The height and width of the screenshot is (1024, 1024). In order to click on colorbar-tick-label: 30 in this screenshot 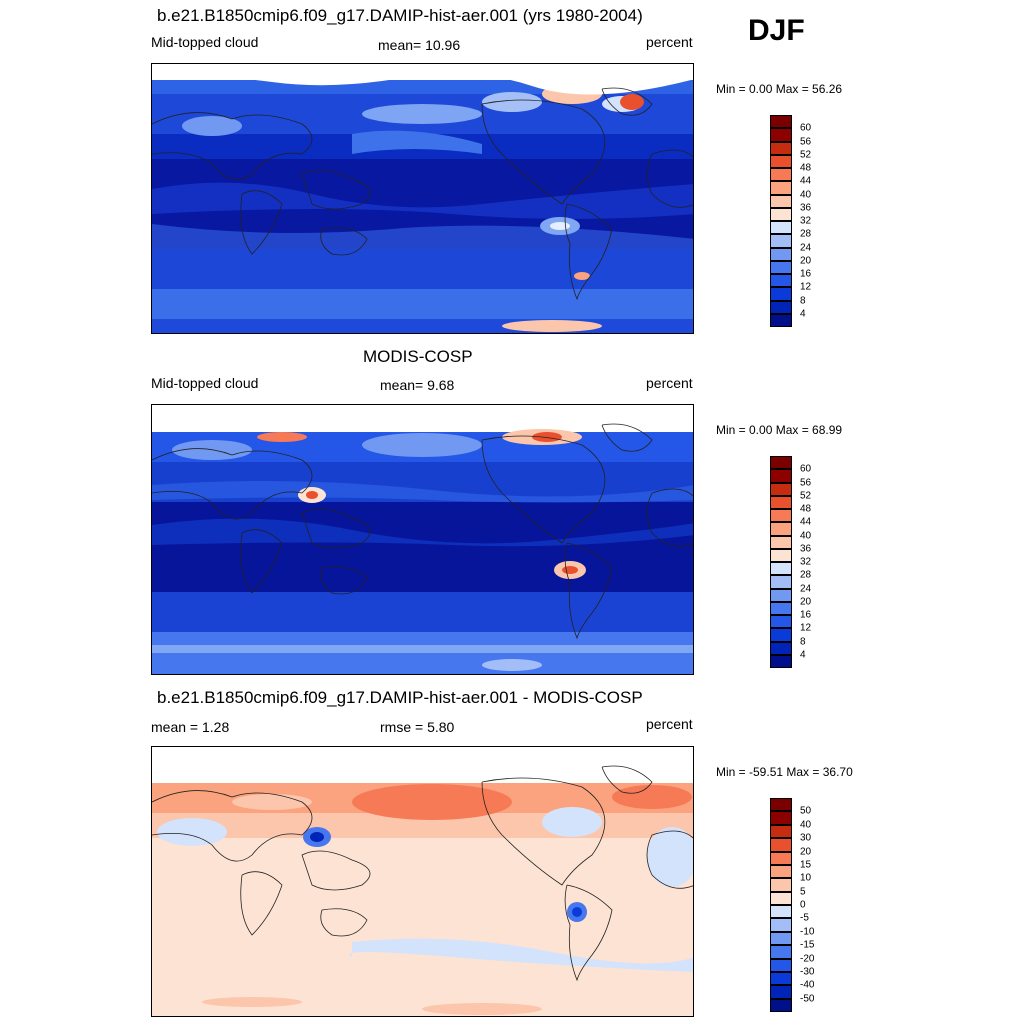, I will do `click(806, 838)`.